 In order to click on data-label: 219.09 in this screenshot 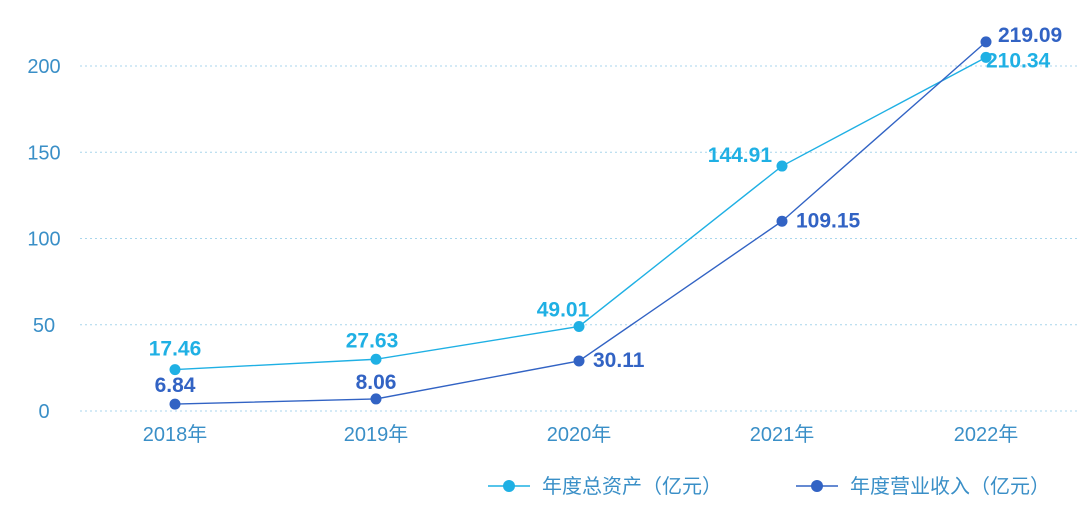, I will do `click(1030, 35)`.